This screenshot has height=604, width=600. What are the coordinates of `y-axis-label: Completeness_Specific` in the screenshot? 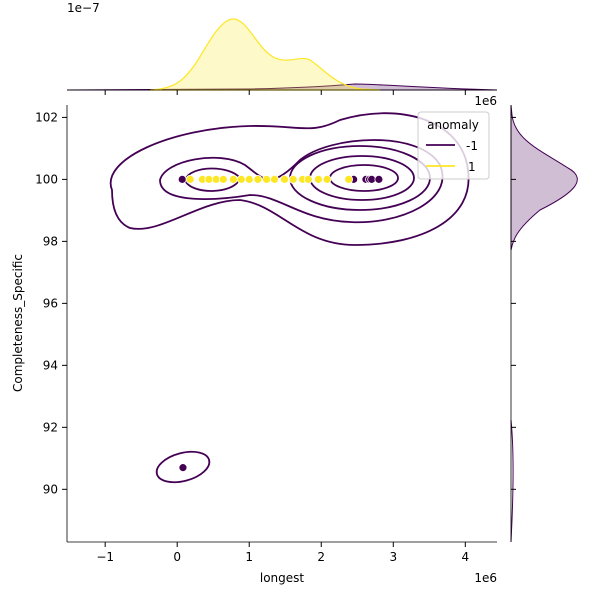 It's located at (18, 323).